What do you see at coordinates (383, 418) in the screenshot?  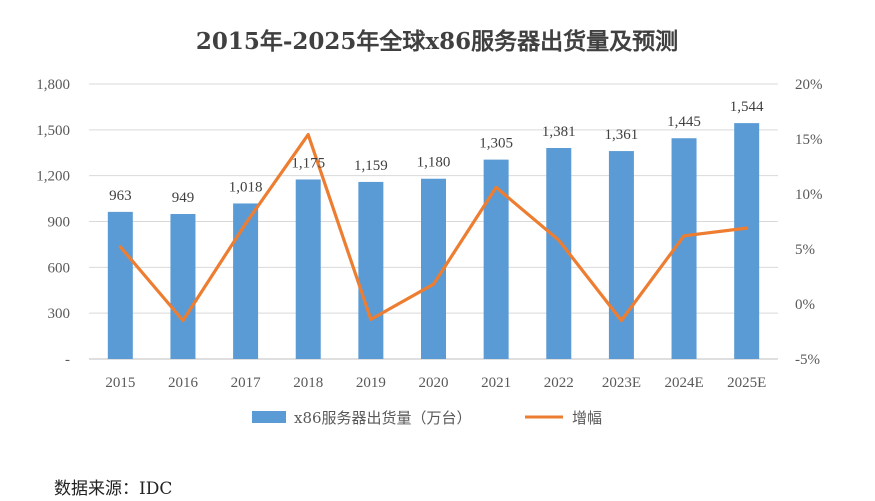 I see `legend-label-bar: x86服务器出货量（万台）` at bounding box center [383, 418].